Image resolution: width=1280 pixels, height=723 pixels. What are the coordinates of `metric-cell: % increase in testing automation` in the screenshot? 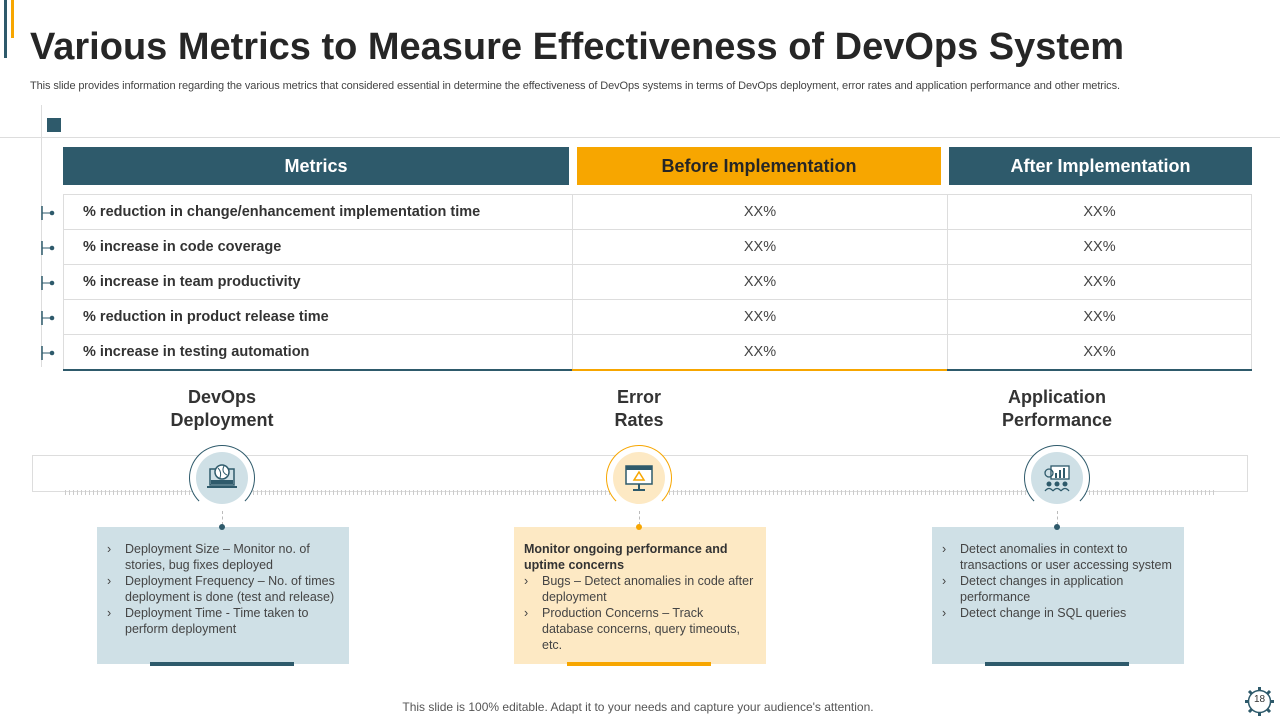 It's located at (318, 352).